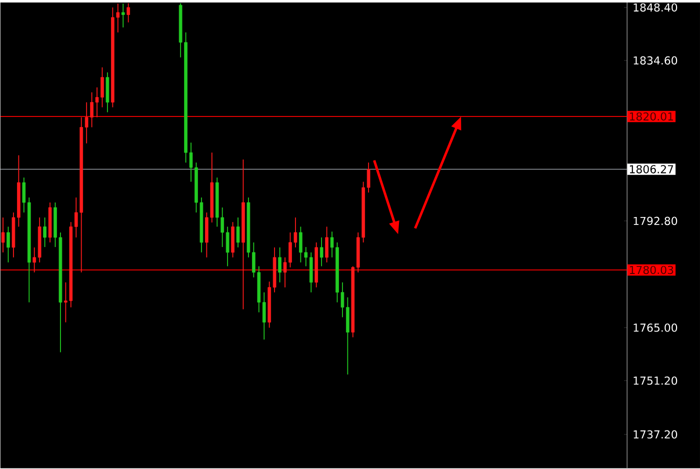 The height and width of the screenshot is (469, 700). Describe the element at coordinates (656, 434) in the screenshot. I see `y-tick-label: 1737.20` at that location.